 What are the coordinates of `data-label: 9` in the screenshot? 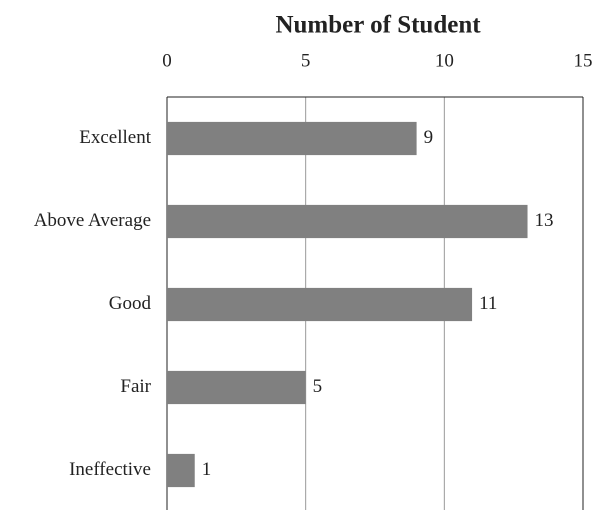 It's located at (429, 137).